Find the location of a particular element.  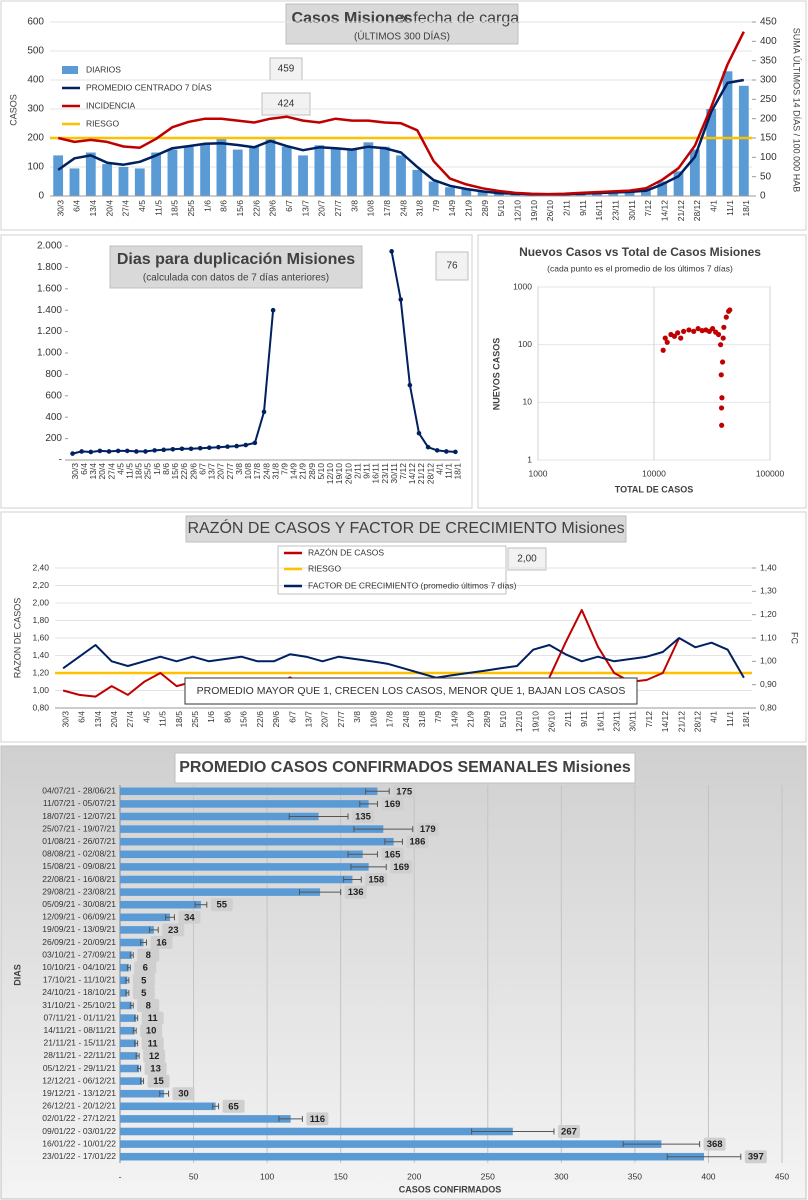

x-tick-label: 18/1 is located at coordinates (746, 719).